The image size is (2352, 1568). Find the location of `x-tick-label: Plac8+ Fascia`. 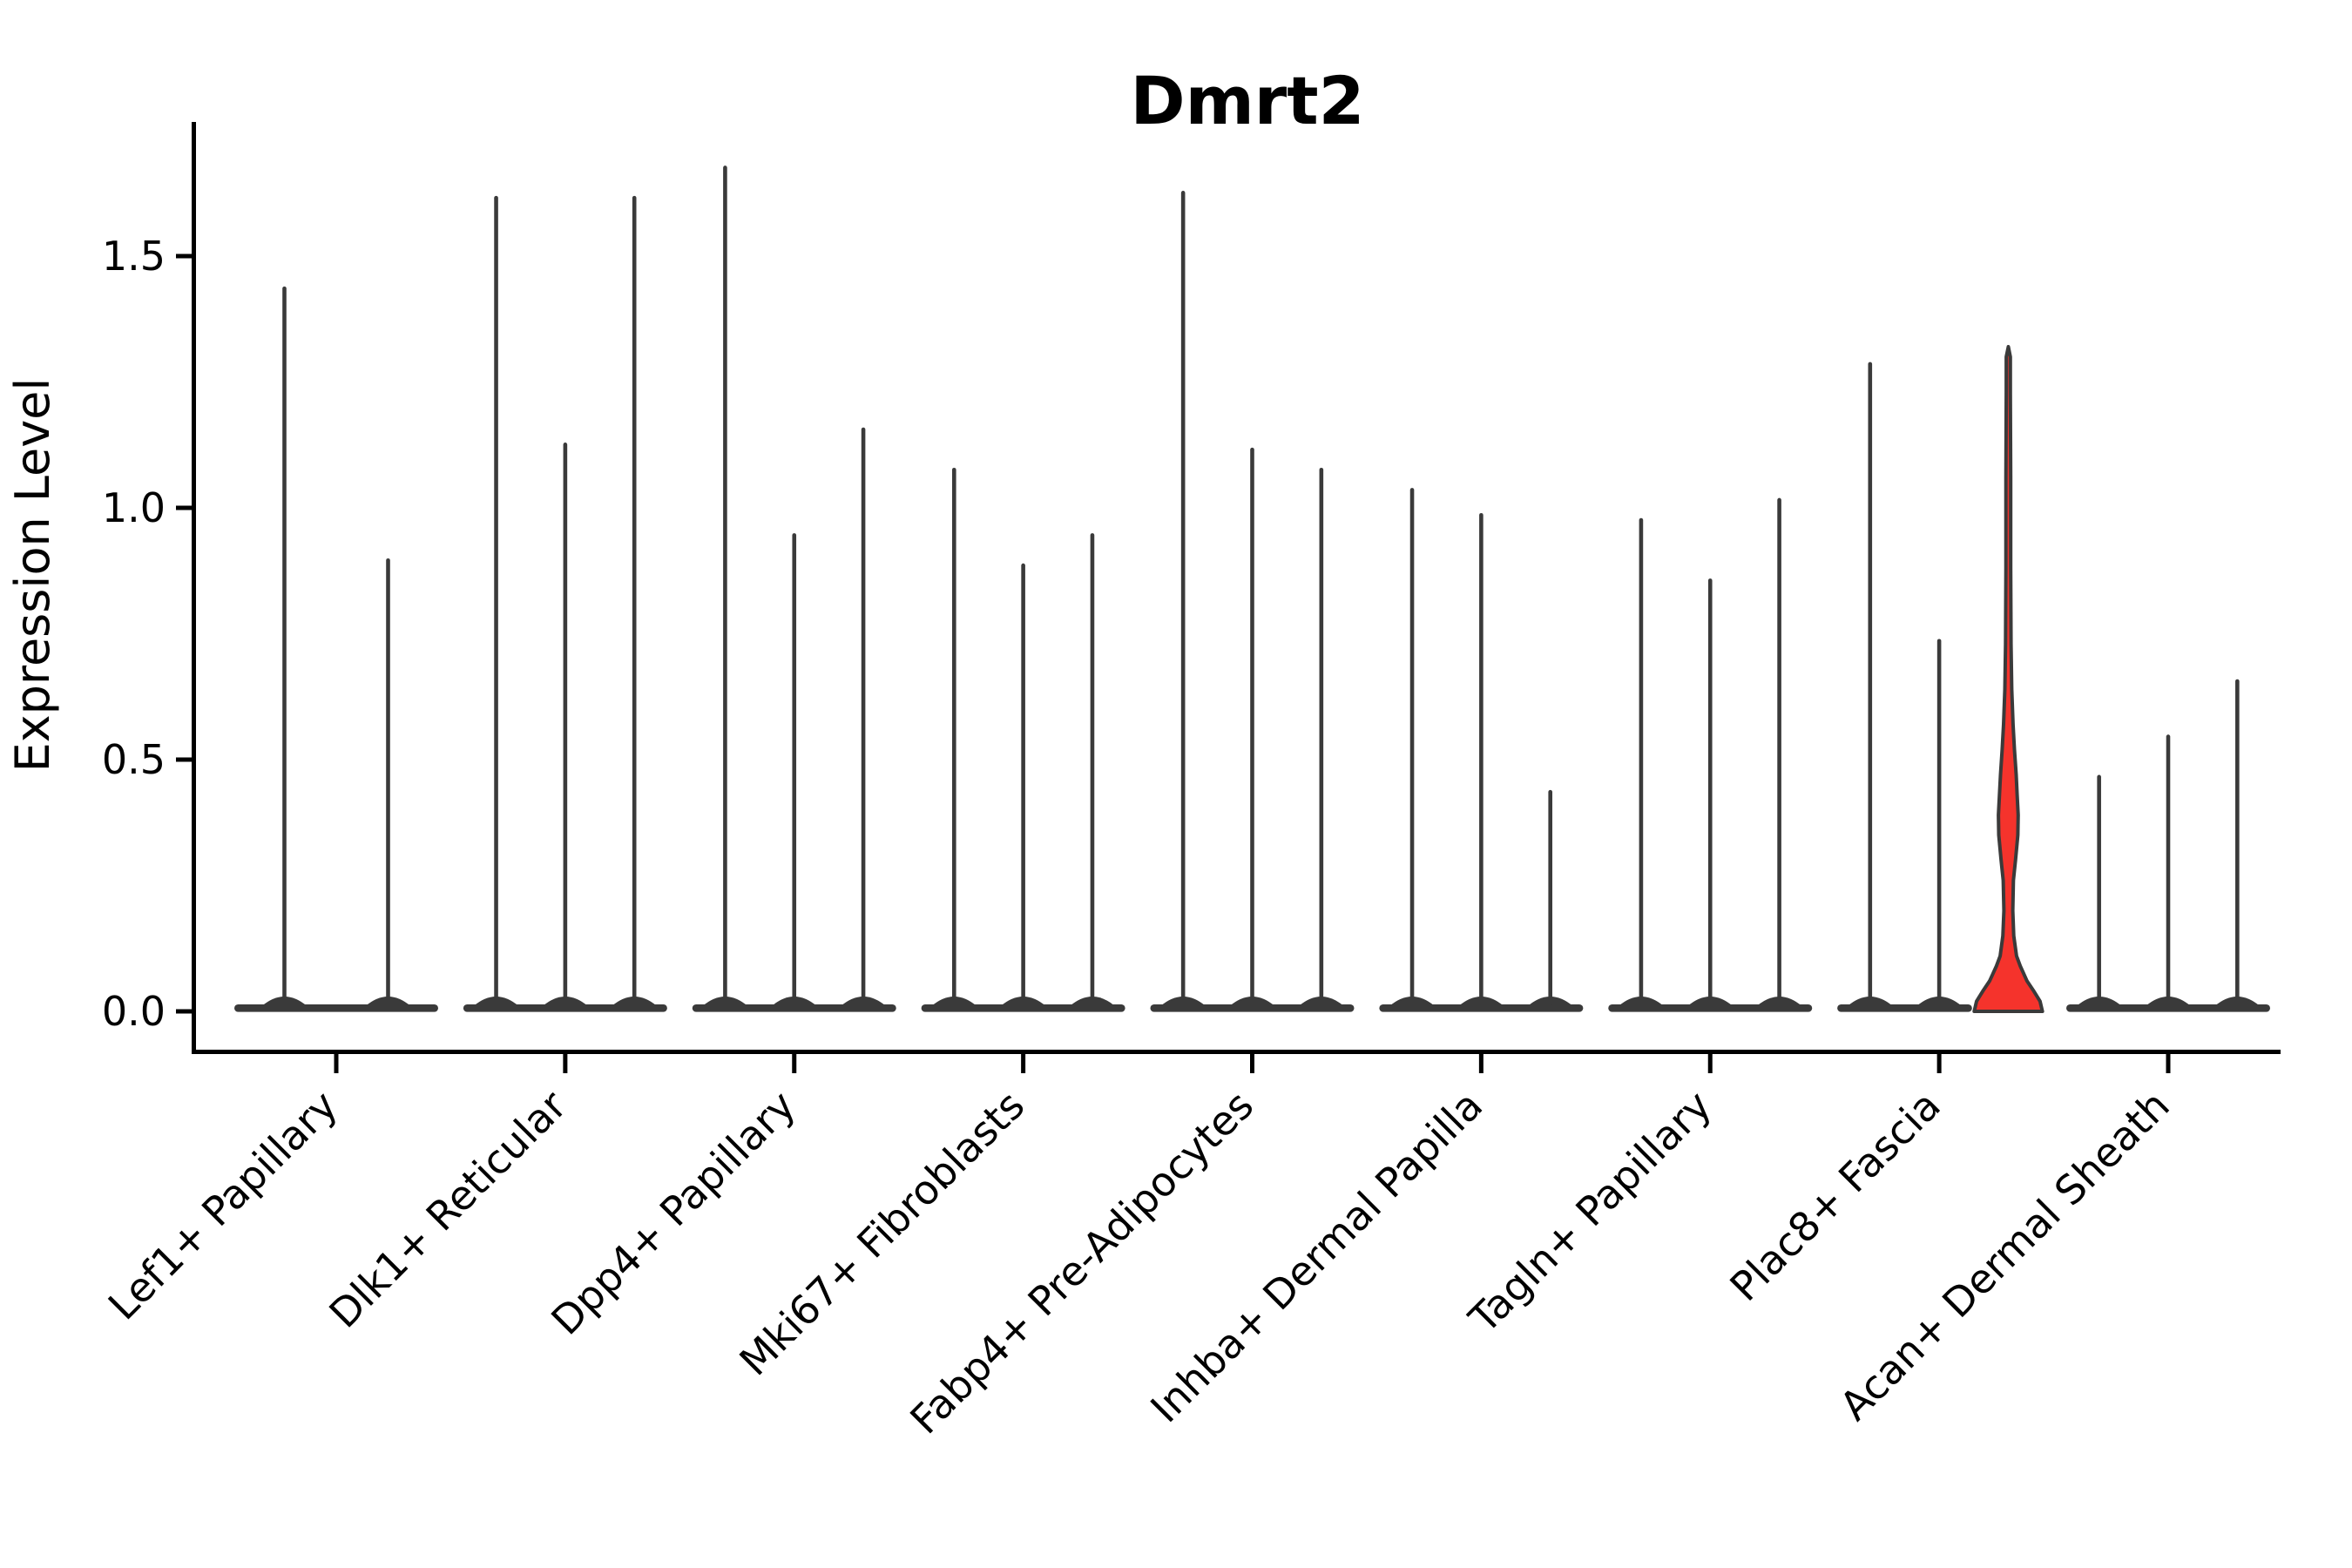

x-tick-label: Plac8+ Fascia is located at coordinates (1836, 1196).